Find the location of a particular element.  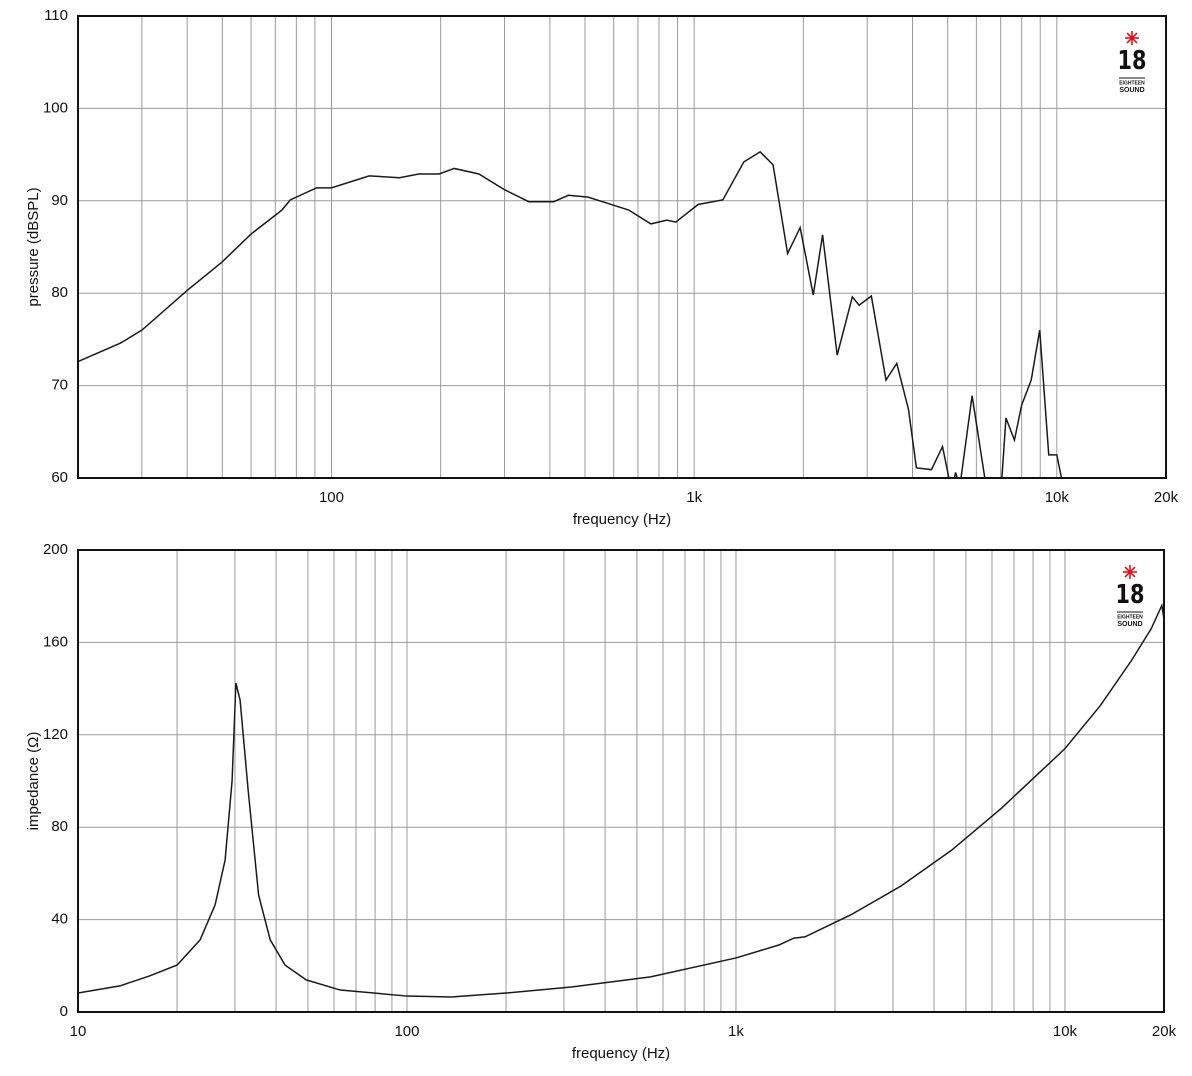

y-axis-label: impedance (Ω) is located at coordinates (33, 781).